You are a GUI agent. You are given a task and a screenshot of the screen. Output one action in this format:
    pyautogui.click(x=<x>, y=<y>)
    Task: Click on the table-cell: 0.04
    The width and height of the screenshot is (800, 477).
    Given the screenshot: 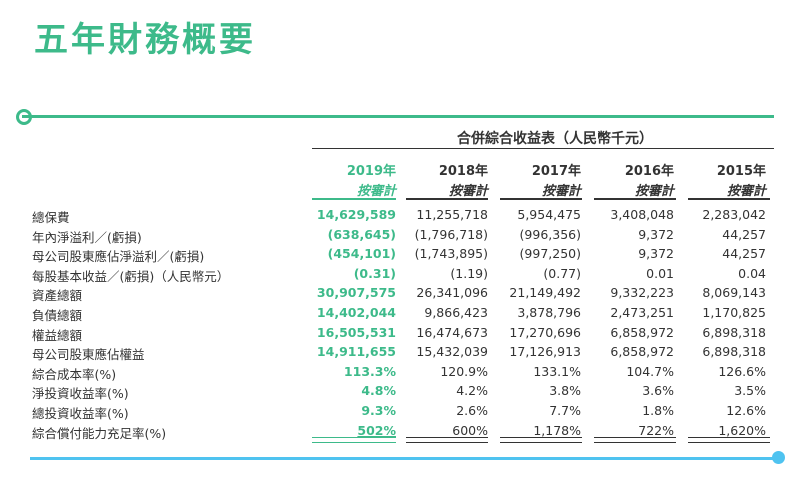 What is the action you would take?
    pyautogui.click(x=752, y=273)
    